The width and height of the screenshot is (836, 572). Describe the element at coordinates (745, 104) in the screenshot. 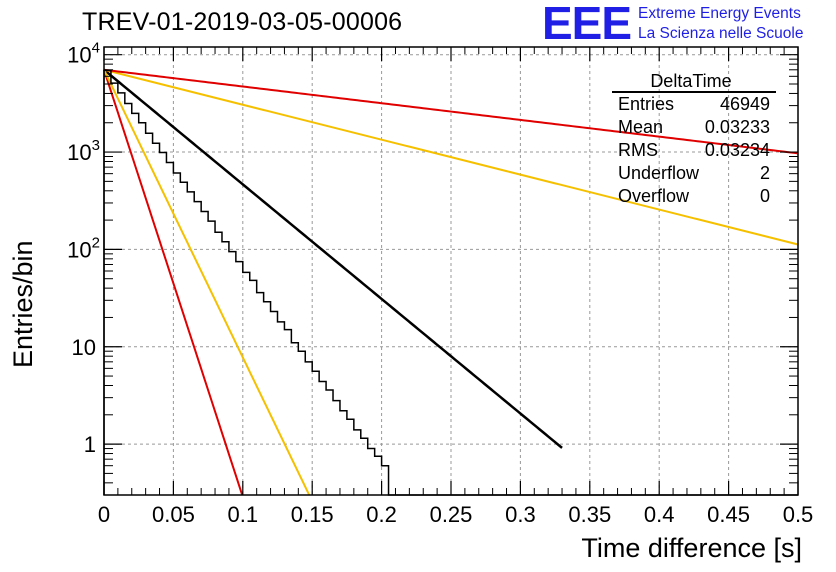

I see `stats-row-value: 46949` at that location.